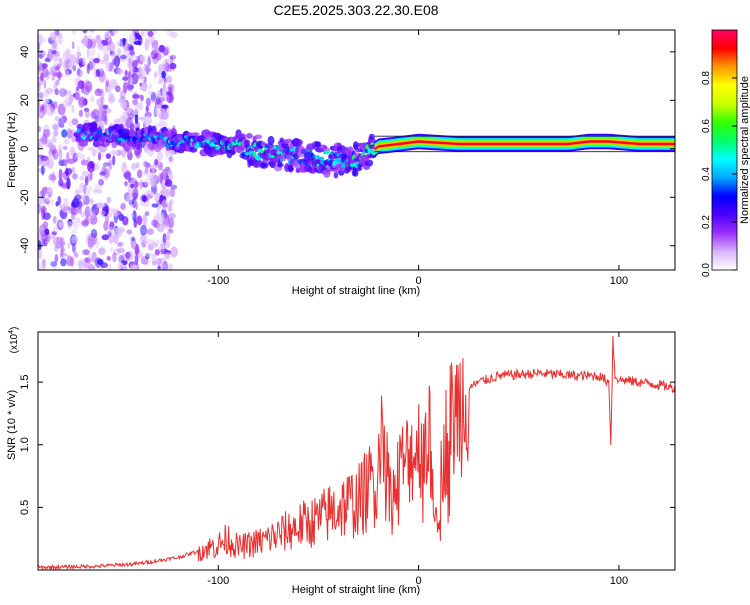 The width and height of the screenshot is (750, 605). Describe the element at coordinates (619, 581) in the screenshot. I see `x-tick-label: 100` at that location.